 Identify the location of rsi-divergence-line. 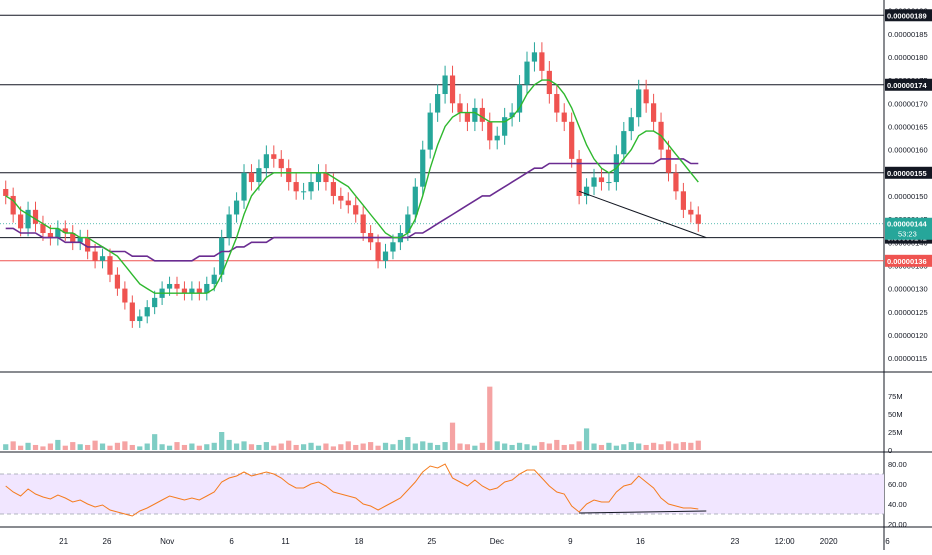
(643, 512).